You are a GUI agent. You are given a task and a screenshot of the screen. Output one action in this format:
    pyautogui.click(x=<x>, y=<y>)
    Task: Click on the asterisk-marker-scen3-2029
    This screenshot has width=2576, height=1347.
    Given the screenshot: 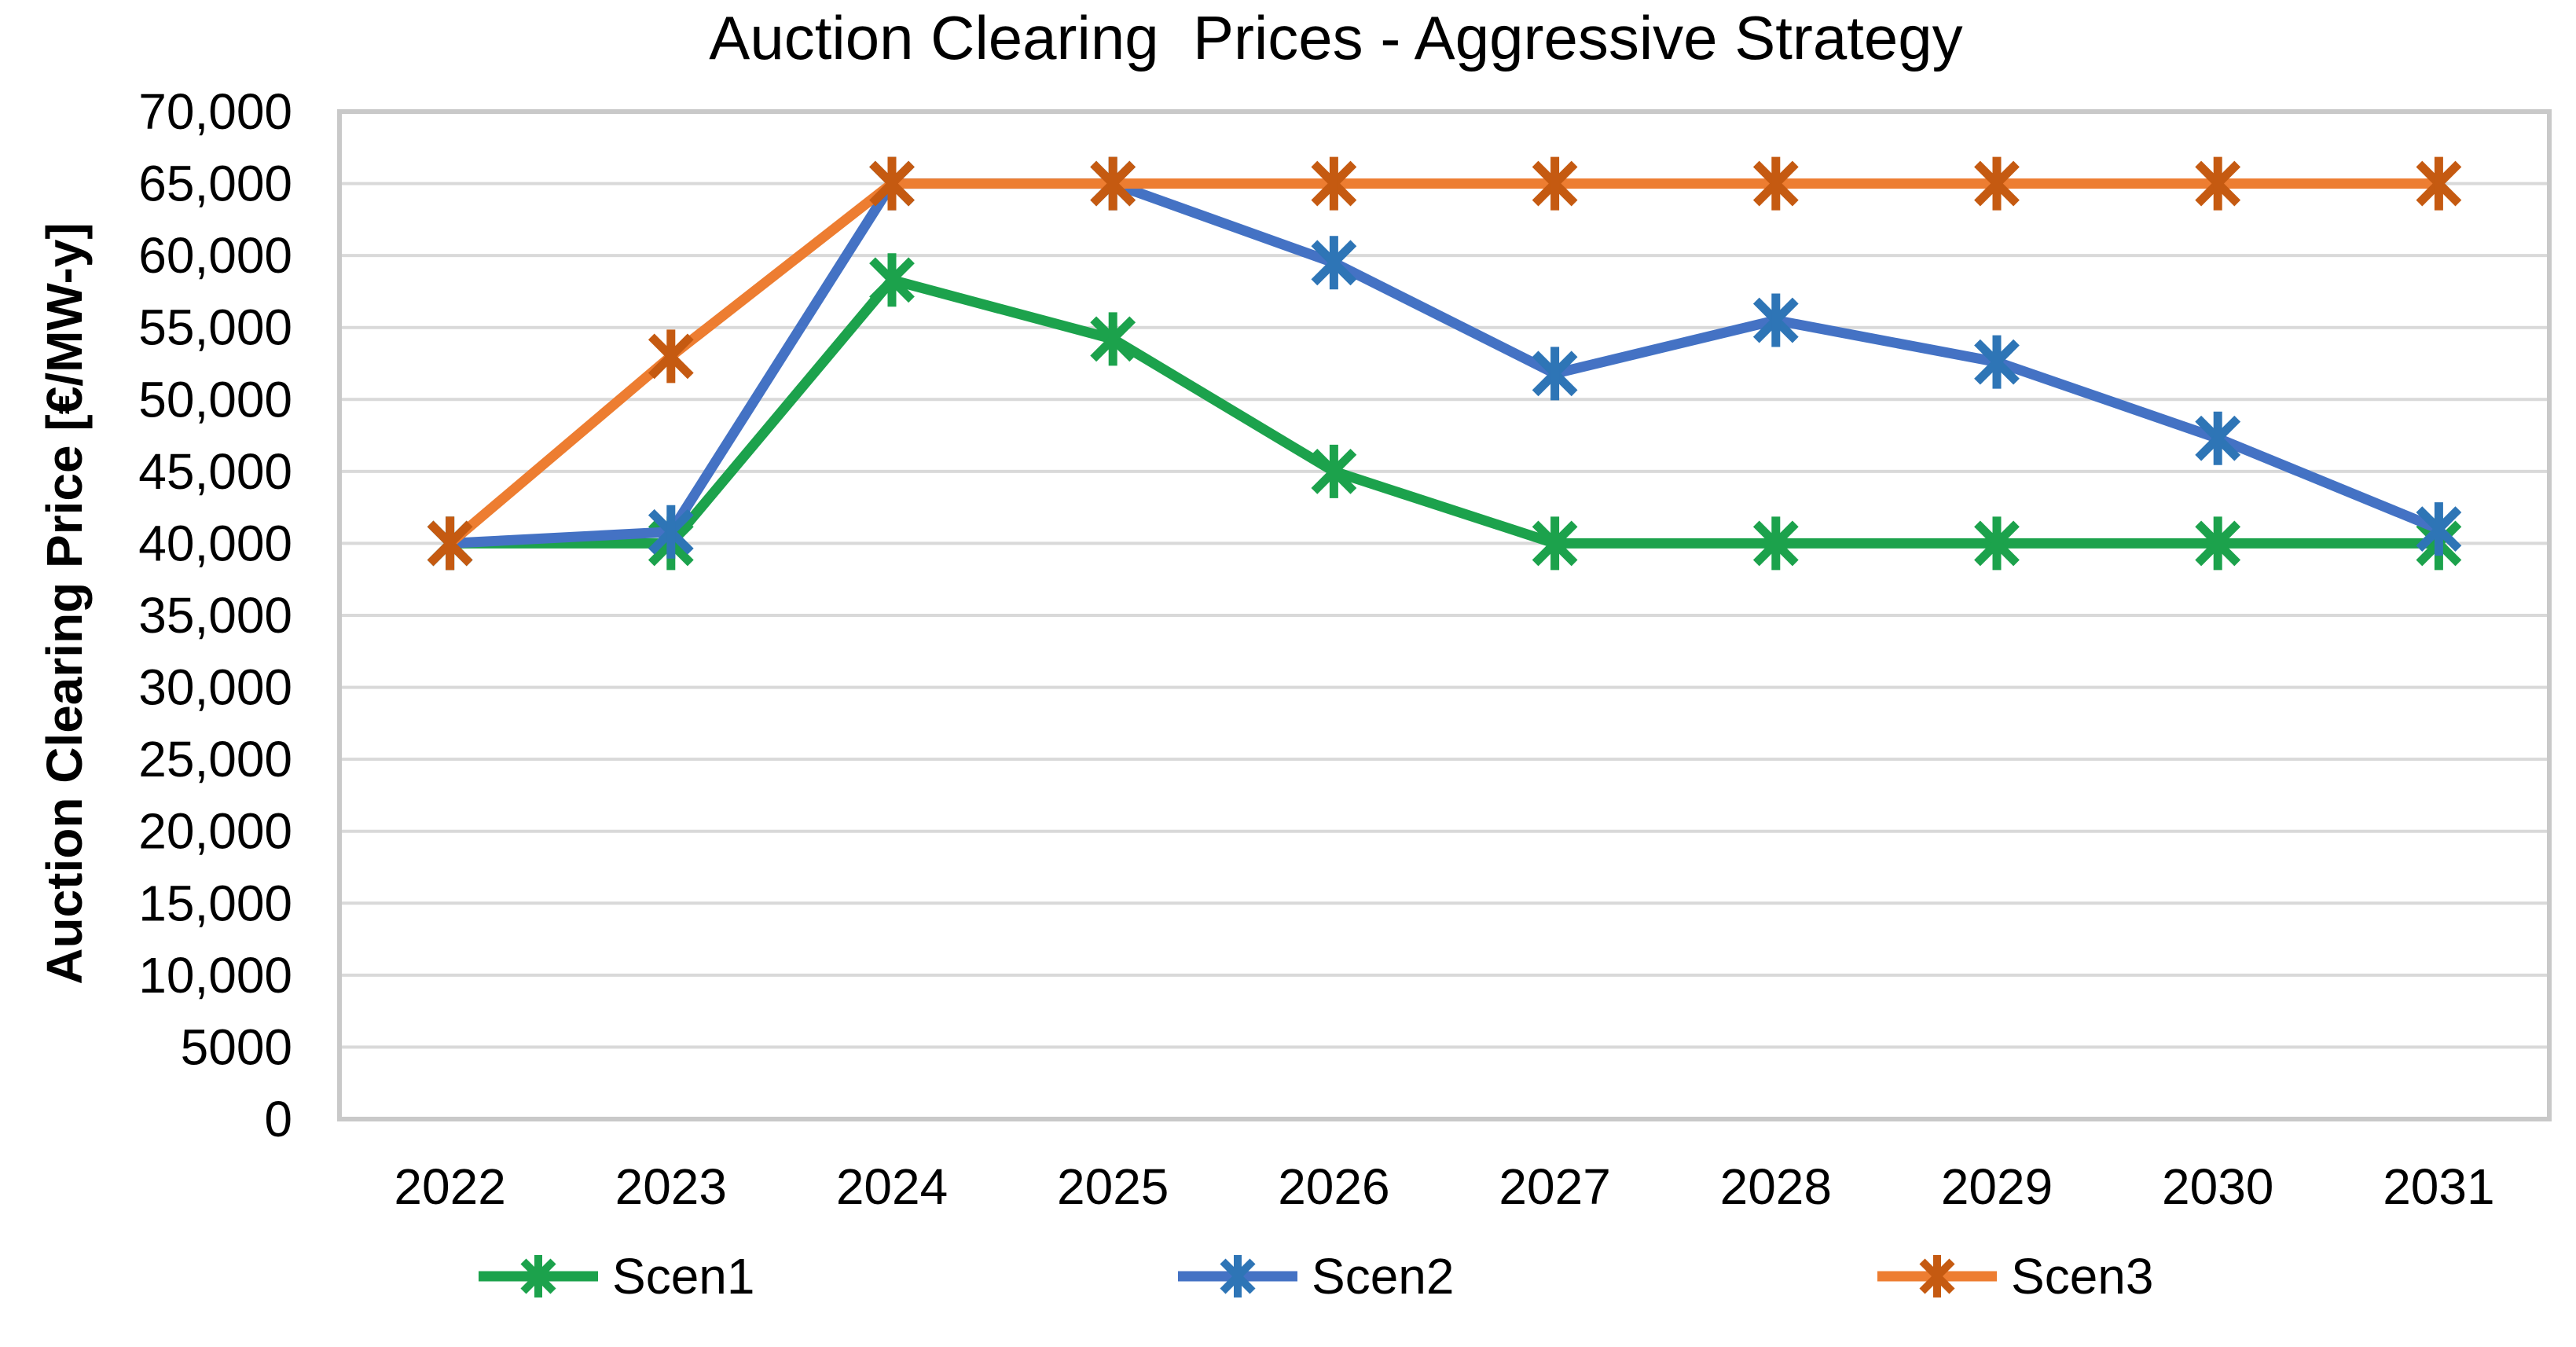 What is the action you would take?
    pyautogui.click(x=1997, y=183)
    